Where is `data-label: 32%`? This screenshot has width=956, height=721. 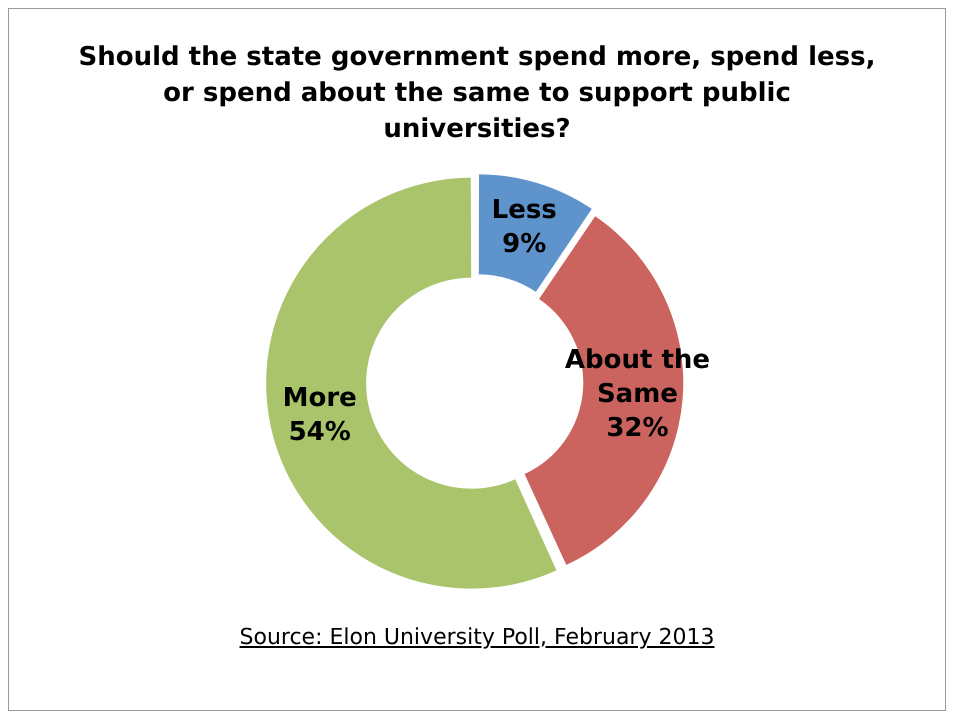 data-label: 32% is located at coordinates (637, 428).